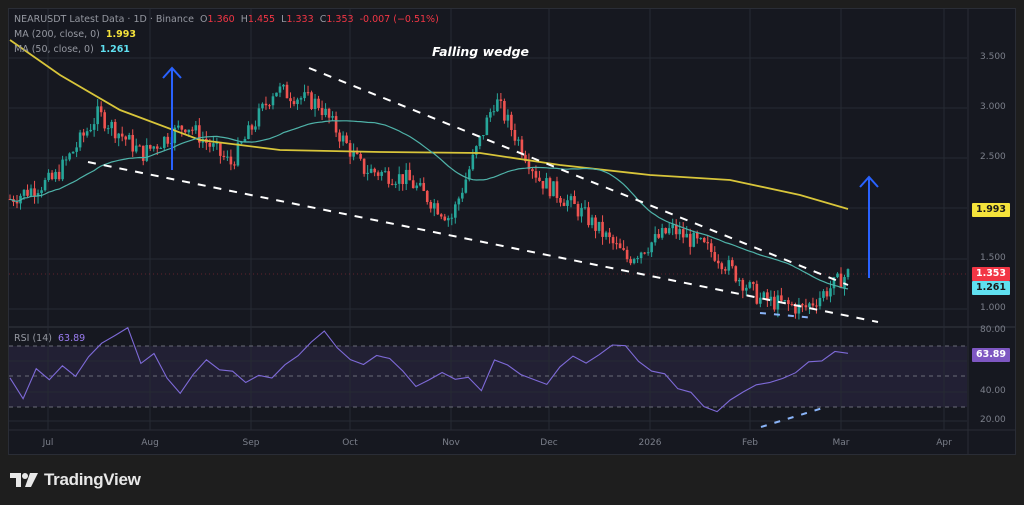  Describe the element at coordinates (841, 443) in the screenshot. I see `time-tick: Mar` at that location.